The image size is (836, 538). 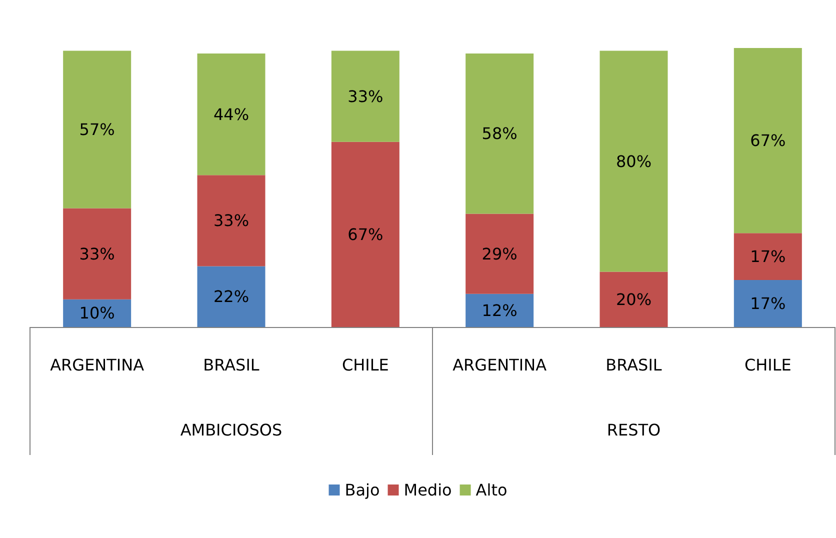 What do you see at coordinates (362, 490) in the screenshot?
I see `legend-label: Bajo` at bounding box center [362, 490].